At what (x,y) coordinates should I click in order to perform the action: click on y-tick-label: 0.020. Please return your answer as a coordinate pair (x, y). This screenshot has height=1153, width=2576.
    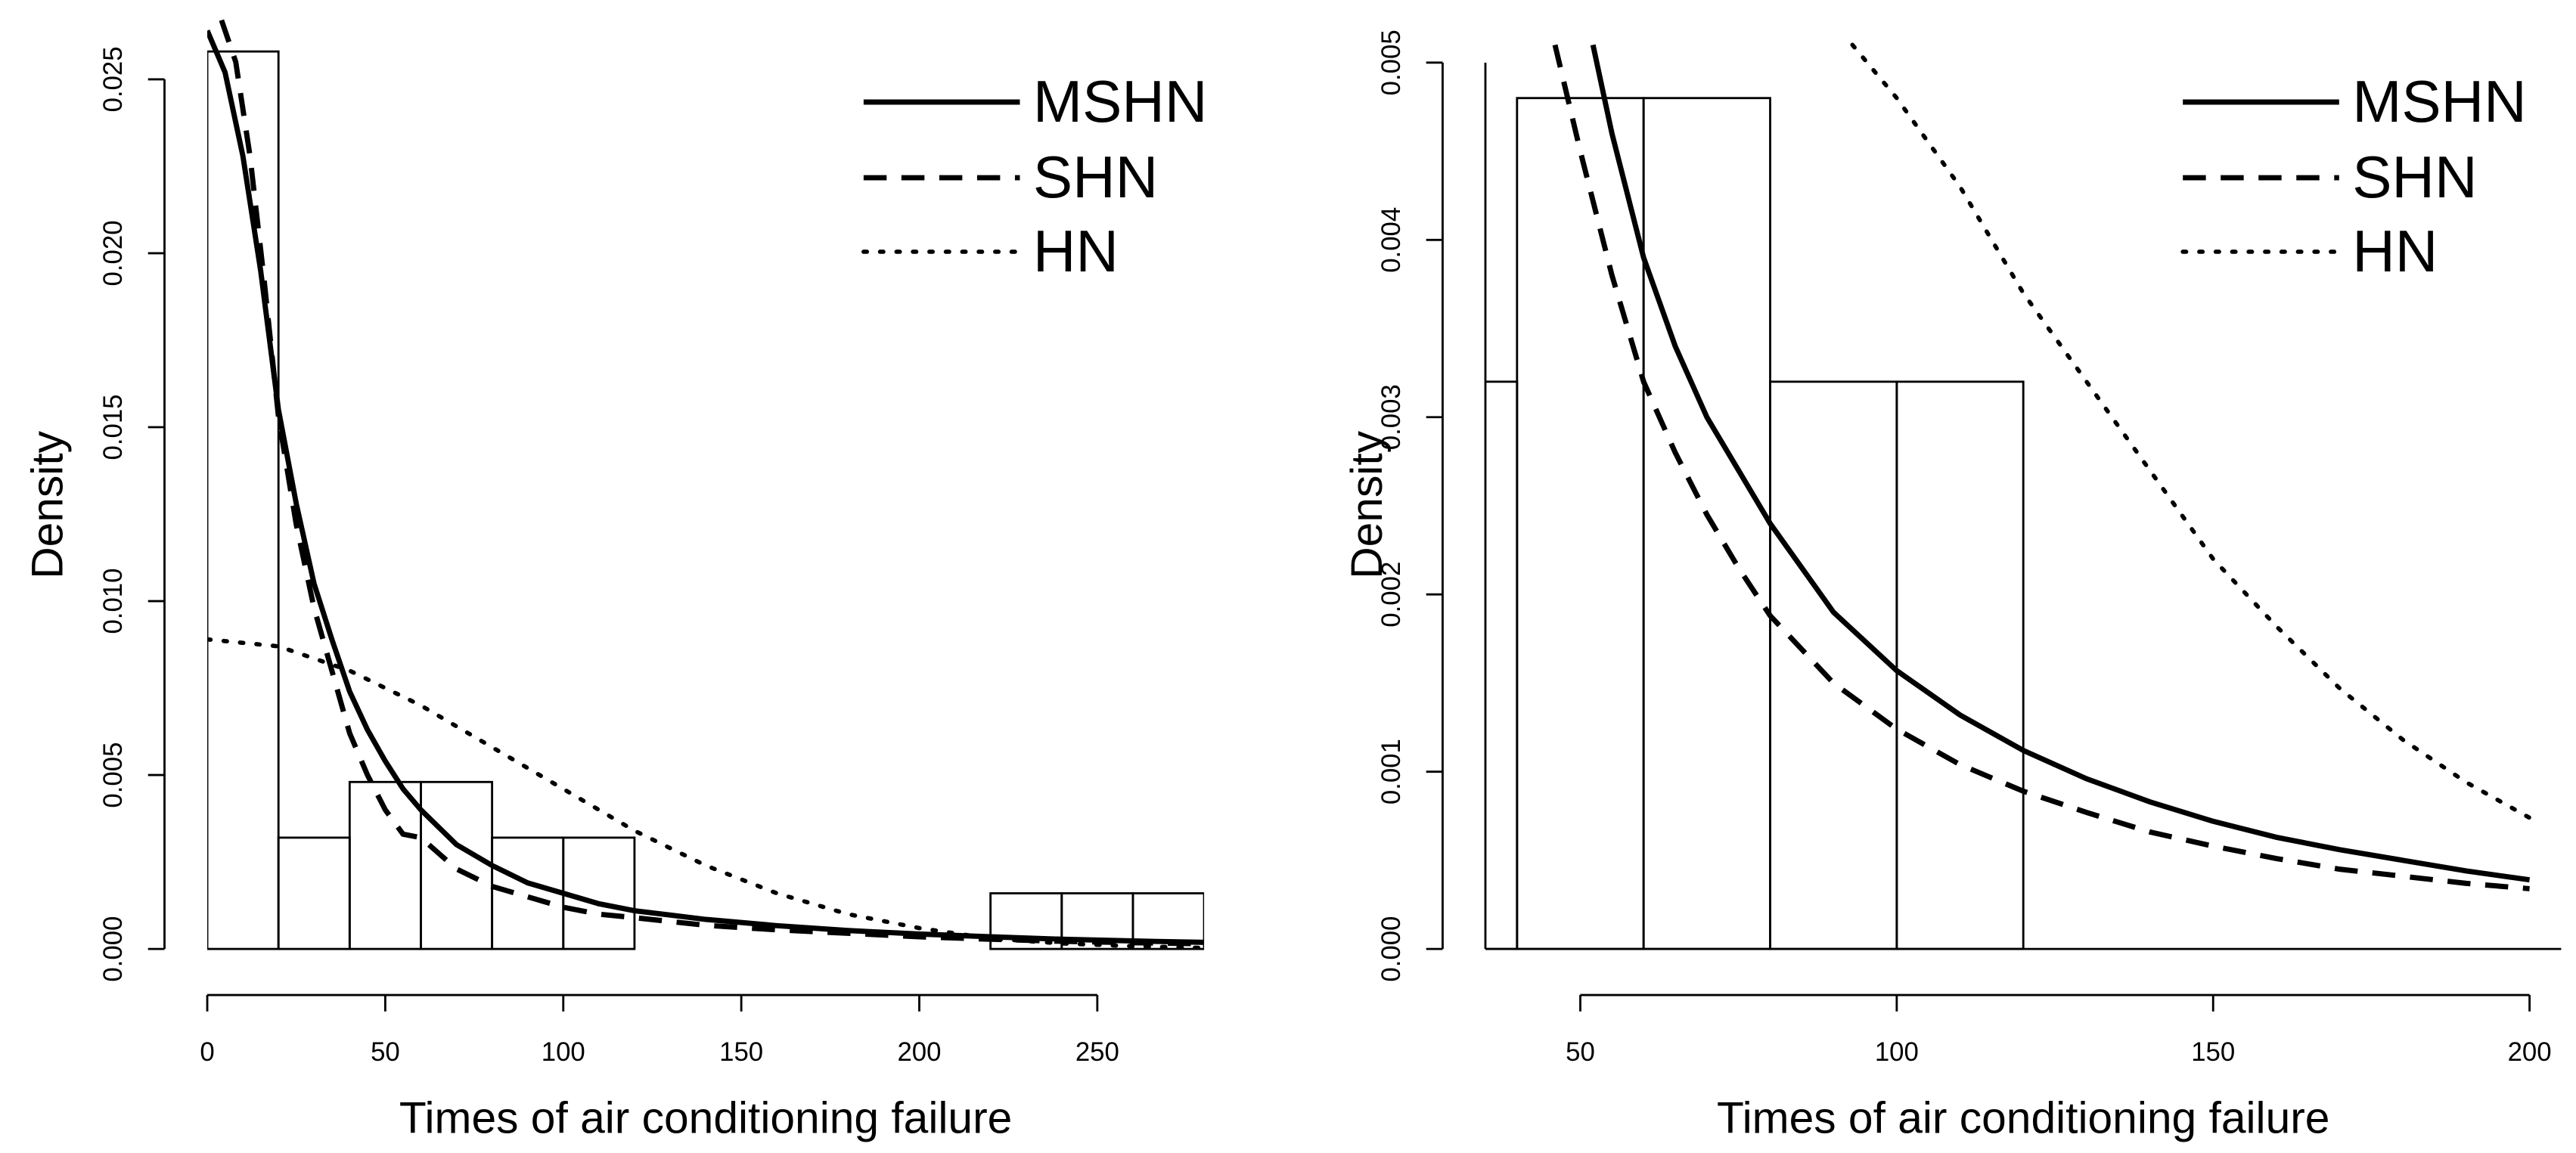
    Looking at the image, I should click on (113, 253).